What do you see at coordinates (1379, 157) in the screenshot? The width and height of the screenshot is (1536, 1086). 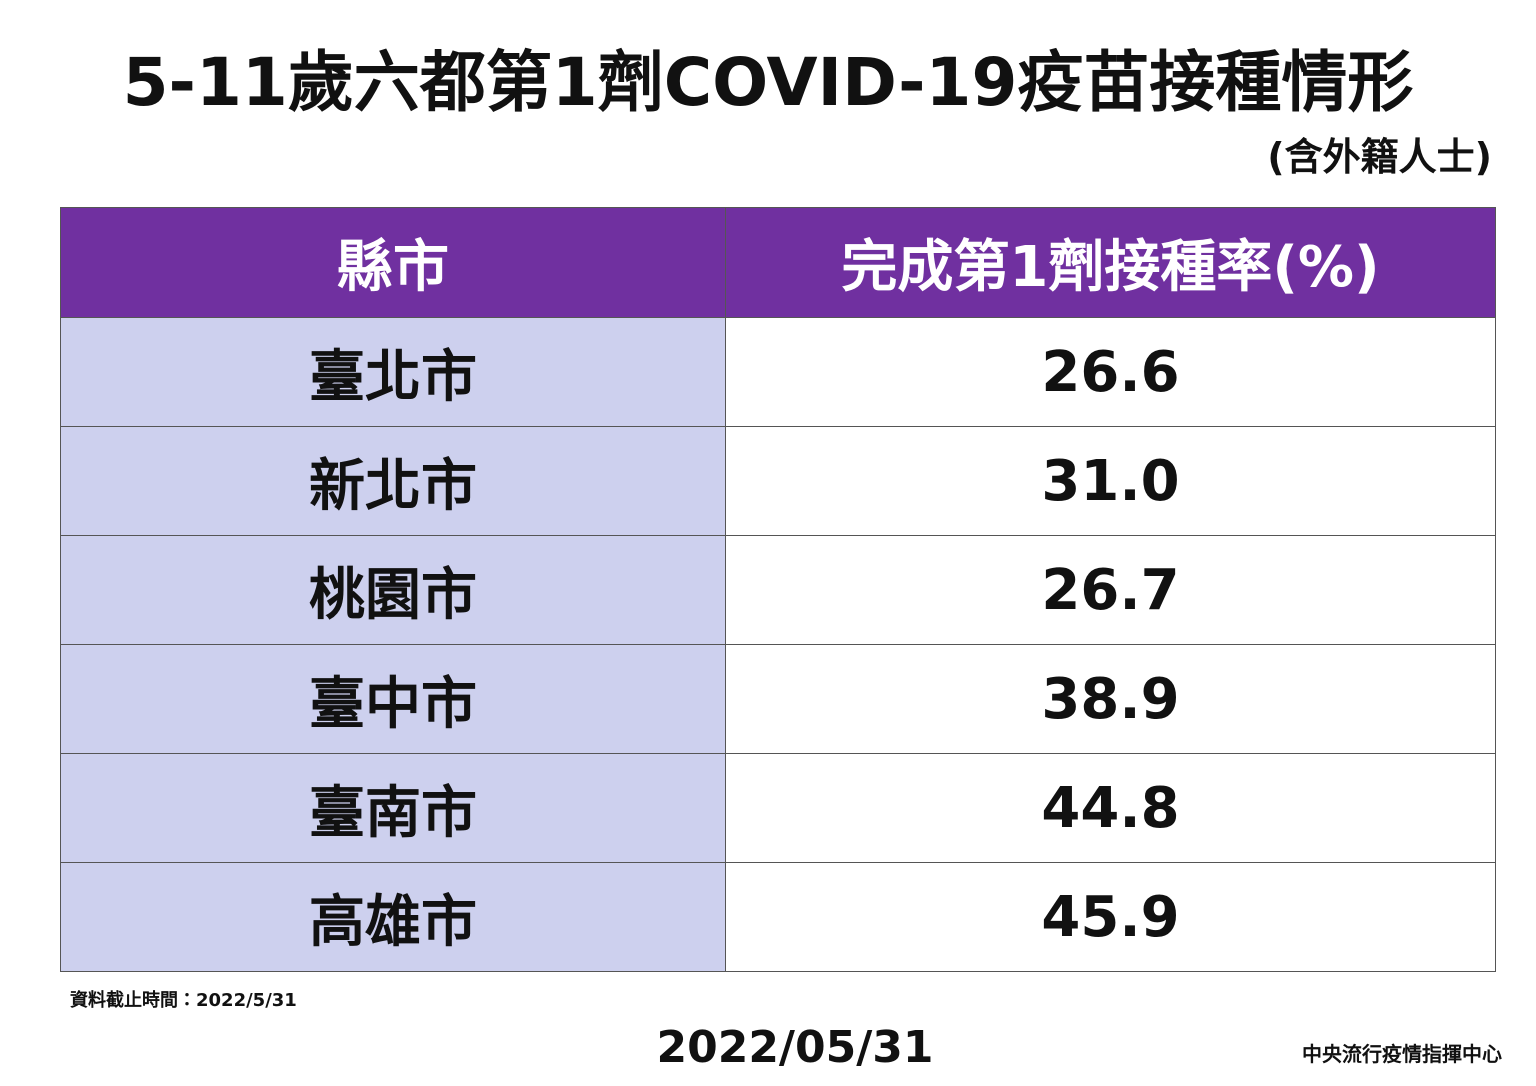 I see `subtitle: (含外籍人士)` at bounding box center [1379, 157].